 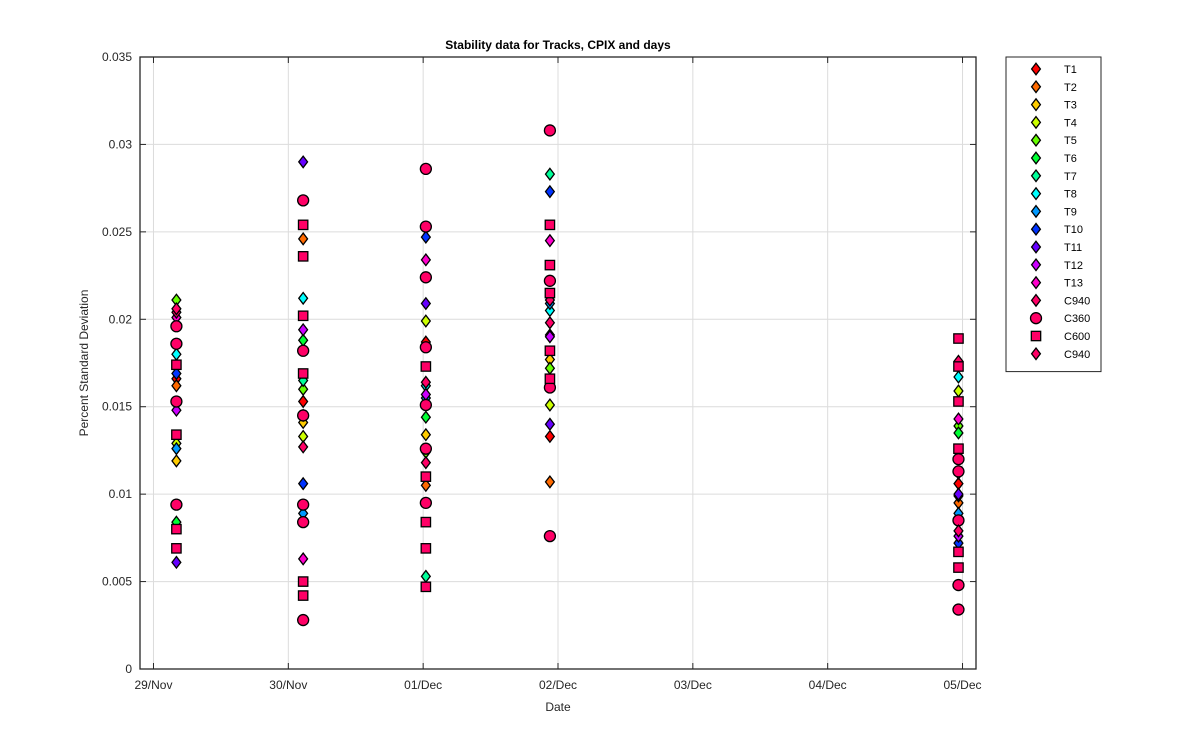 What do you see at coordinates (1053, 140) in the screenshot?
I see `legend-item: T5` at bounding box center [1053, 140].